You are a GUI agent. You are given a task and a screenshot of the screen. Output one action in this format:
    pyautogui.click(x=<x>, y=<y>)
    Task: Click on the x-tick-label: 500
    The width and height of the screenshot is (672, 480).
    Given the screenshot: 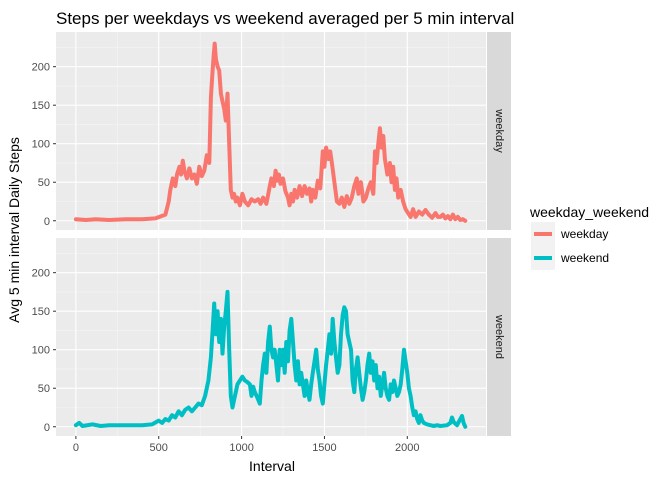 What is the action you would take?
    pyautogui.click(x=159, y=448)
    